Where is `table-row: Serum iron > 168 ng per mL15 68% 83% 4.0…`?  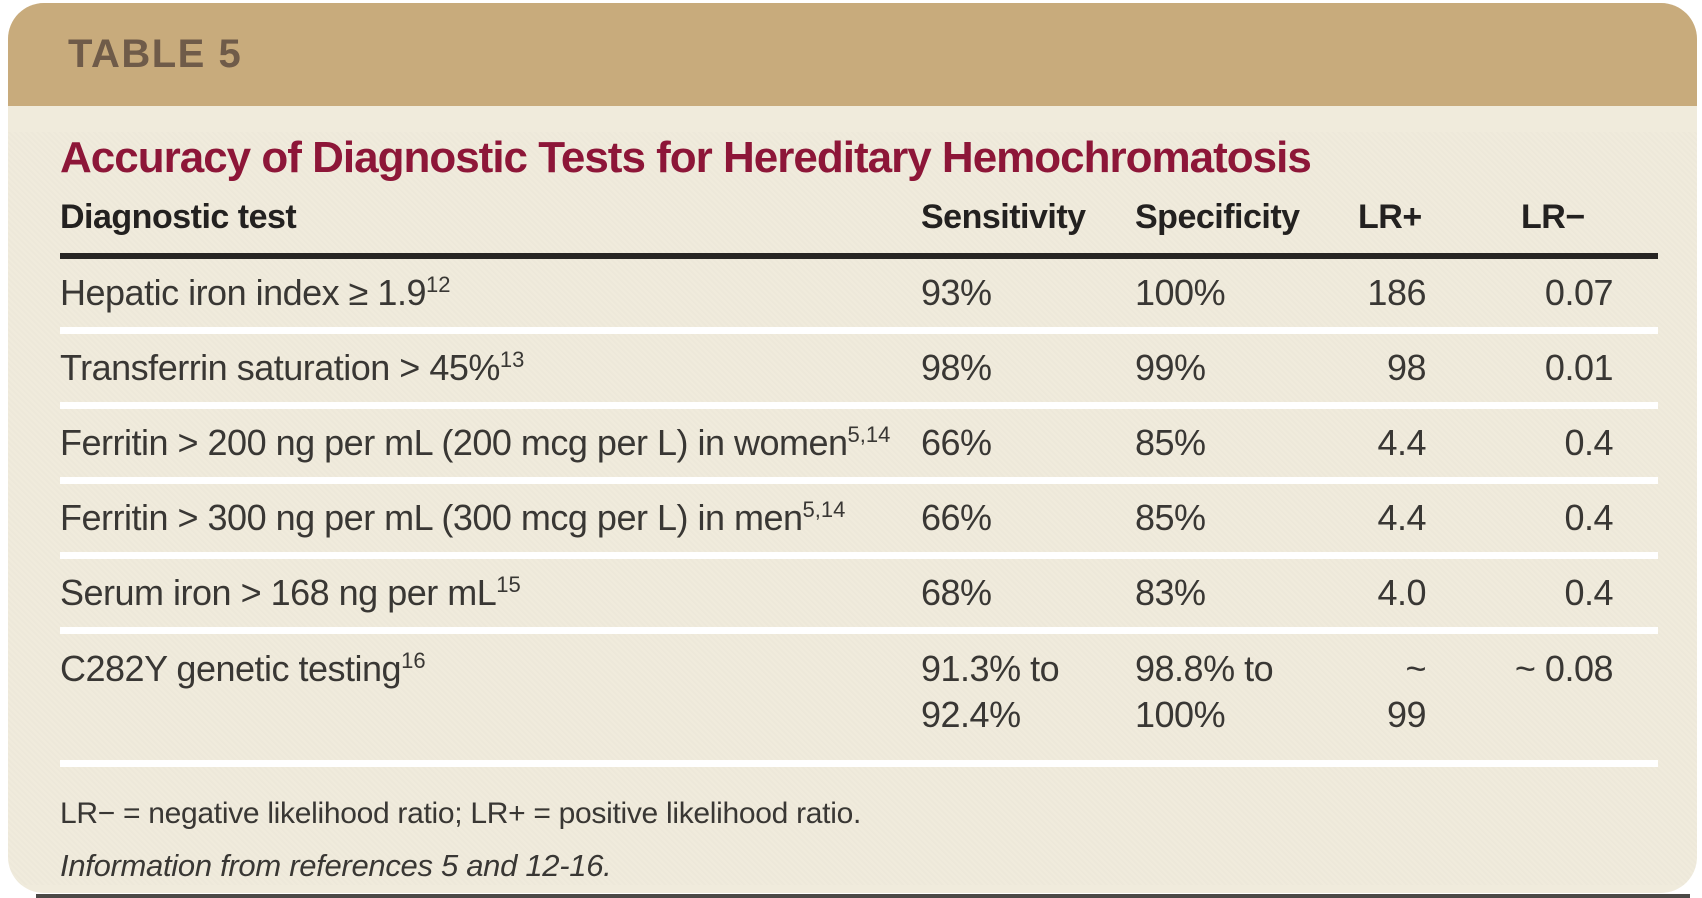 table-row: Serum iron > 168 ng per mL15 68% 83% 4.0… is located at coordinates (859, 594).